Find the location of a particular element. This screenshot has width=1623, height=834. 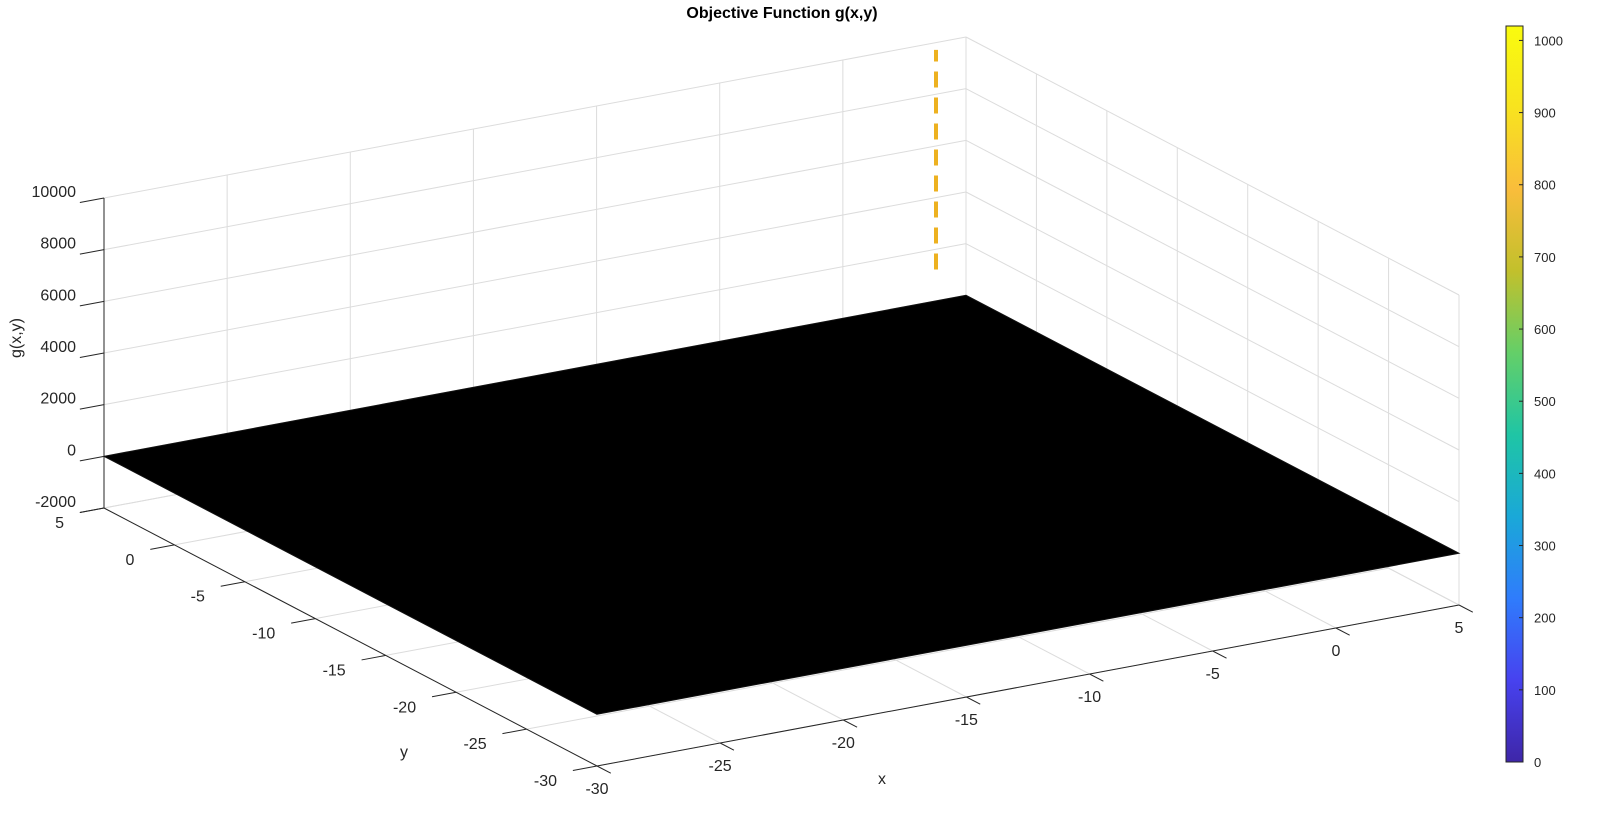

colorbar-tick-label: 600 is located at coordinates (1545, 329).